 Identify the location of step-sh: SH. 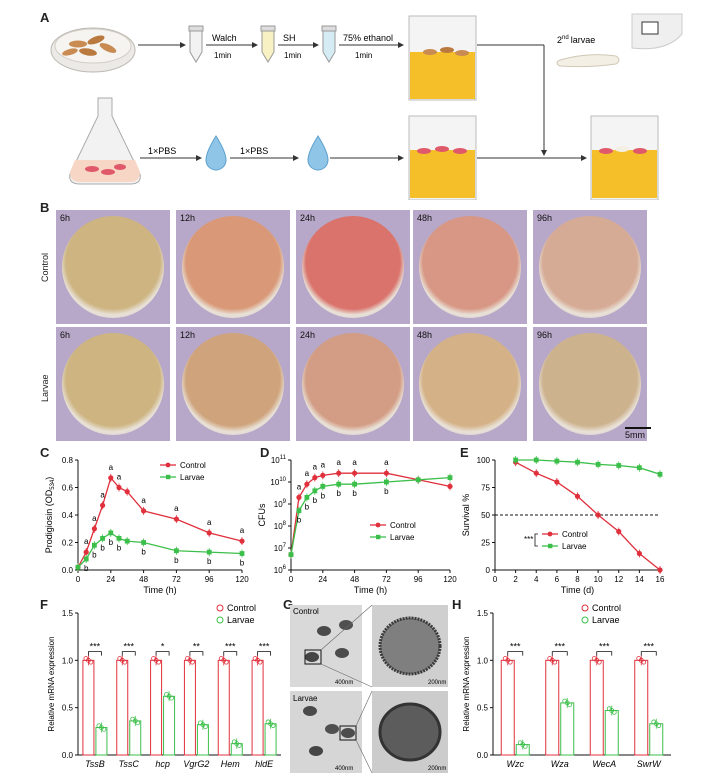
(289, 38).